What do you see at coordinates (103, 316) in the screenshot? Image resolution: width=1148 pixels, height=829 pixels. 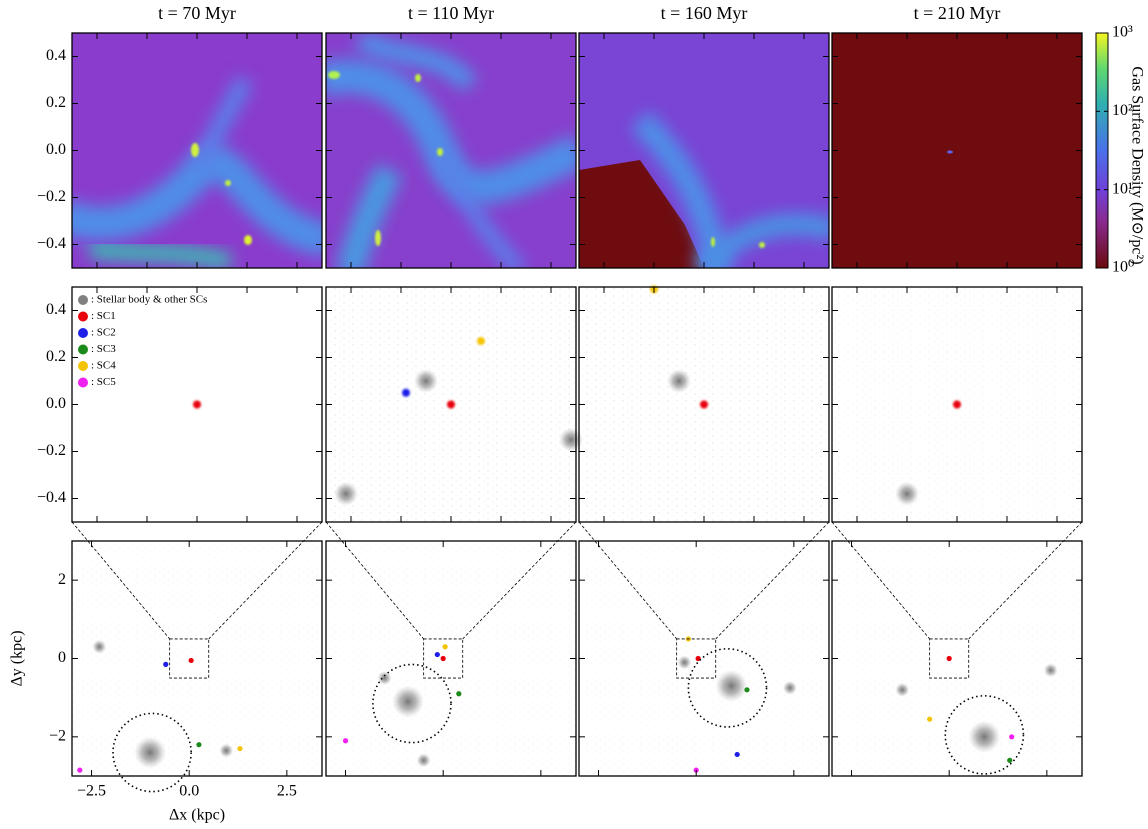 I see `legend-label: : SC1` at bounding box center [103, 316].